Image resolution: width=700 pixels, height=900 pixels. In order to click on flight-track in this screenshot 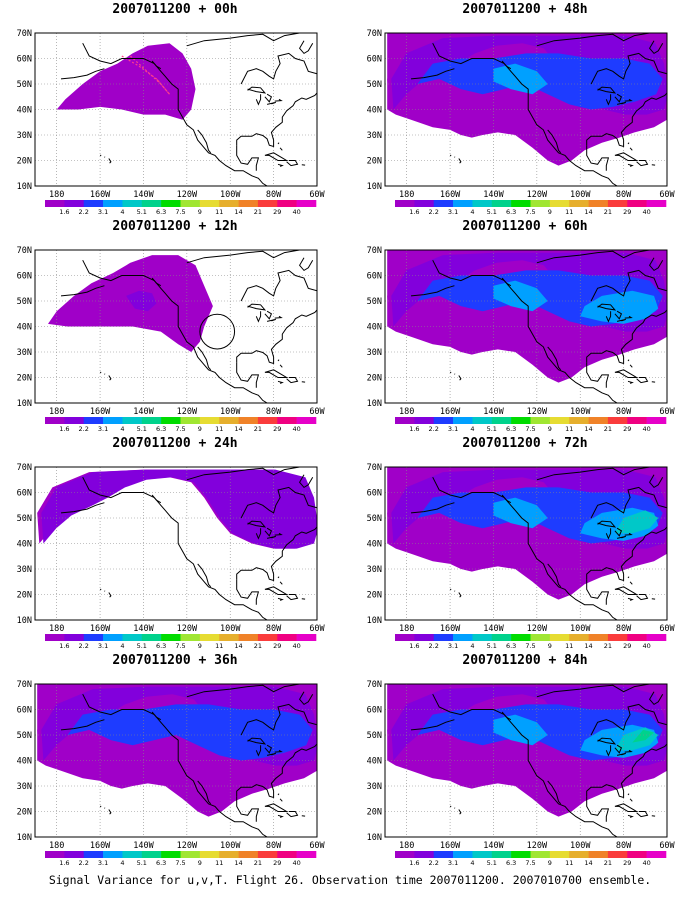, I will do `click(149, 75)`.